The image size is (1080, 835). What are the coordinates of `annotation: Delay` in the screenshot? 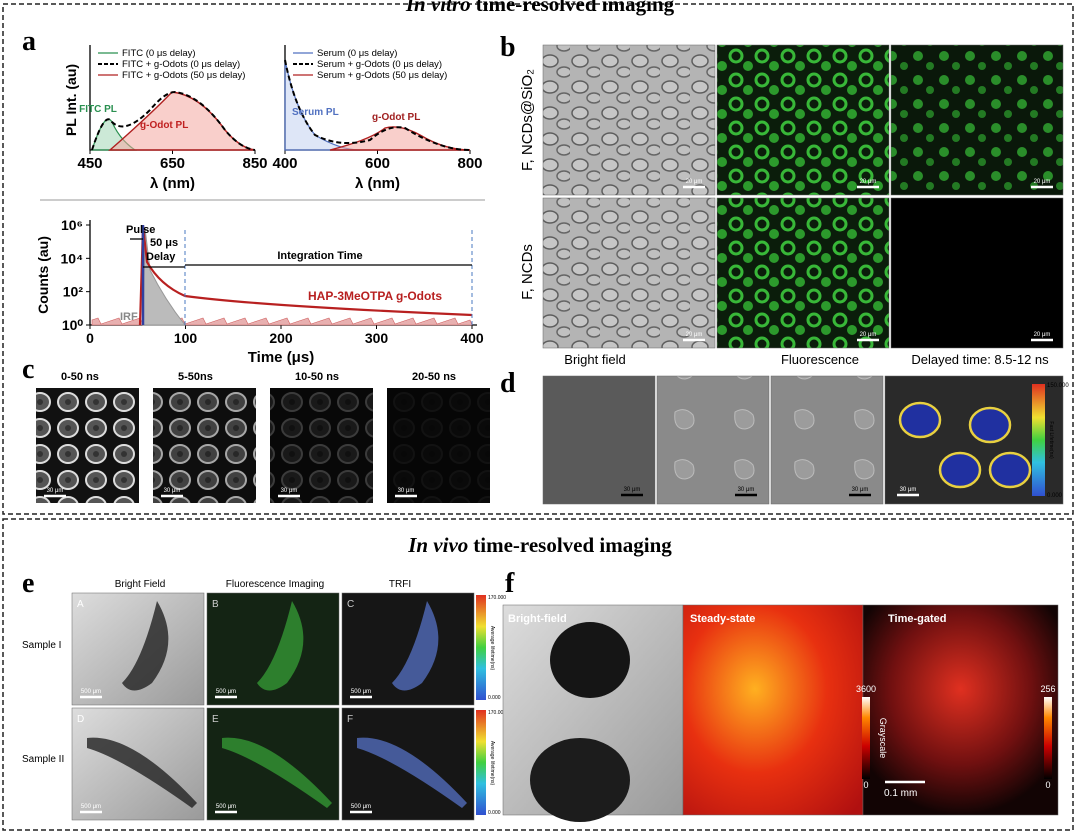 It's located at (161, 257).